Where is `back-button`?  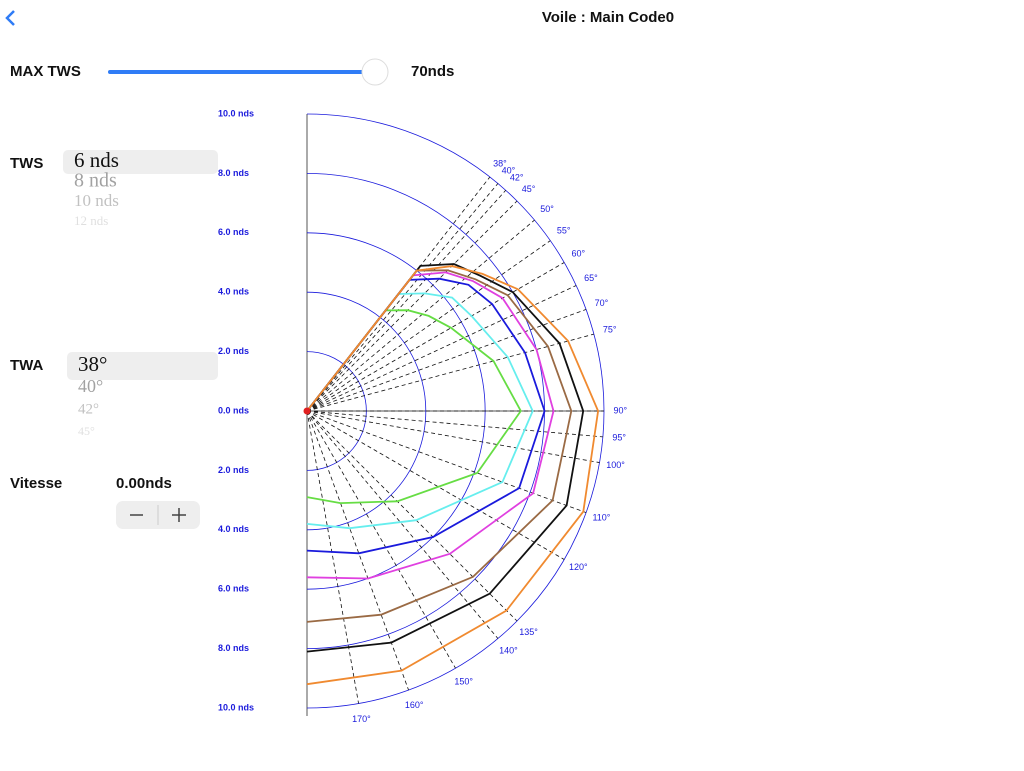
back-button is located at coordinates (10, 18).